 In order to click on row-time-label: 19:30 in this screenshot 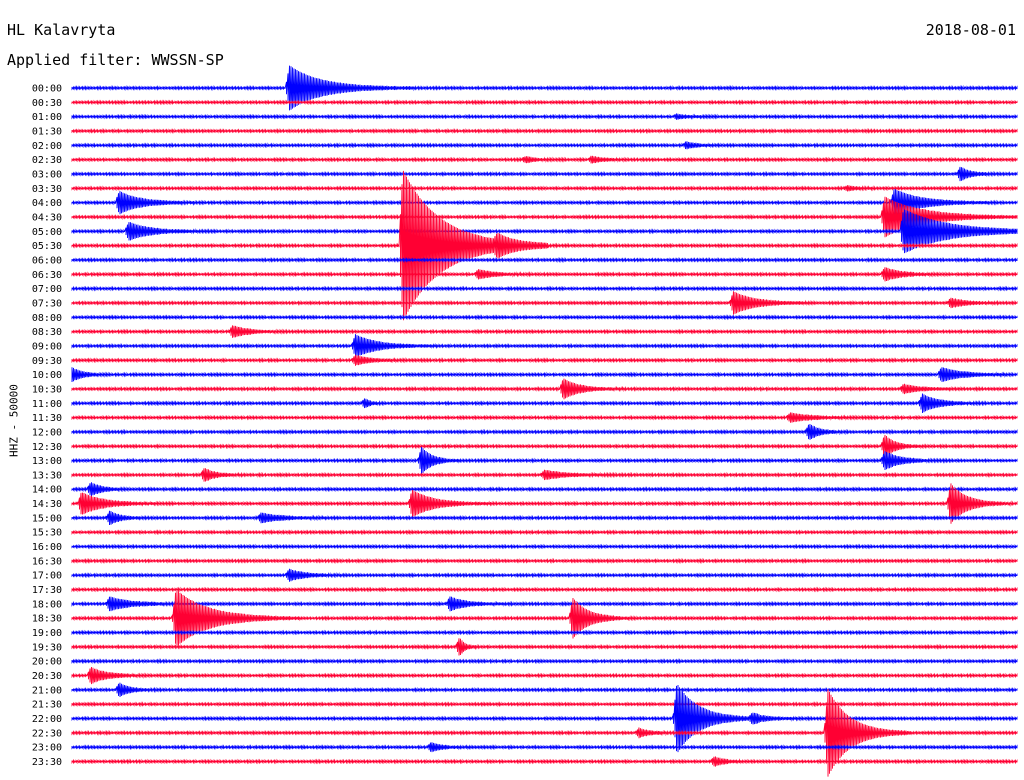, I will do `click(47, 647)`.